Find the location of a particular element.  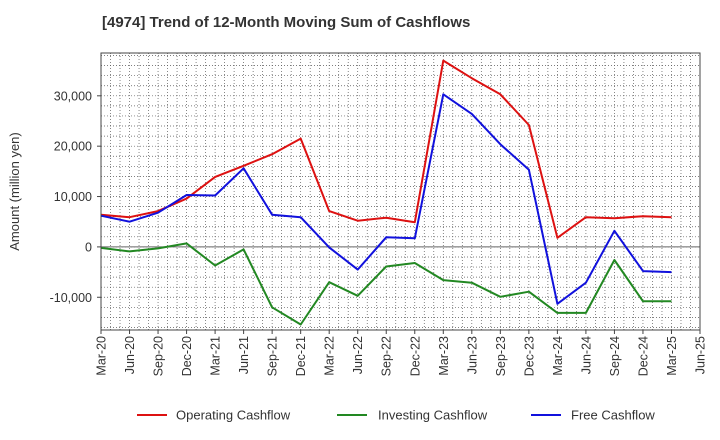

x-tick-label: Dec-21 is located at coordinates (301, 356).